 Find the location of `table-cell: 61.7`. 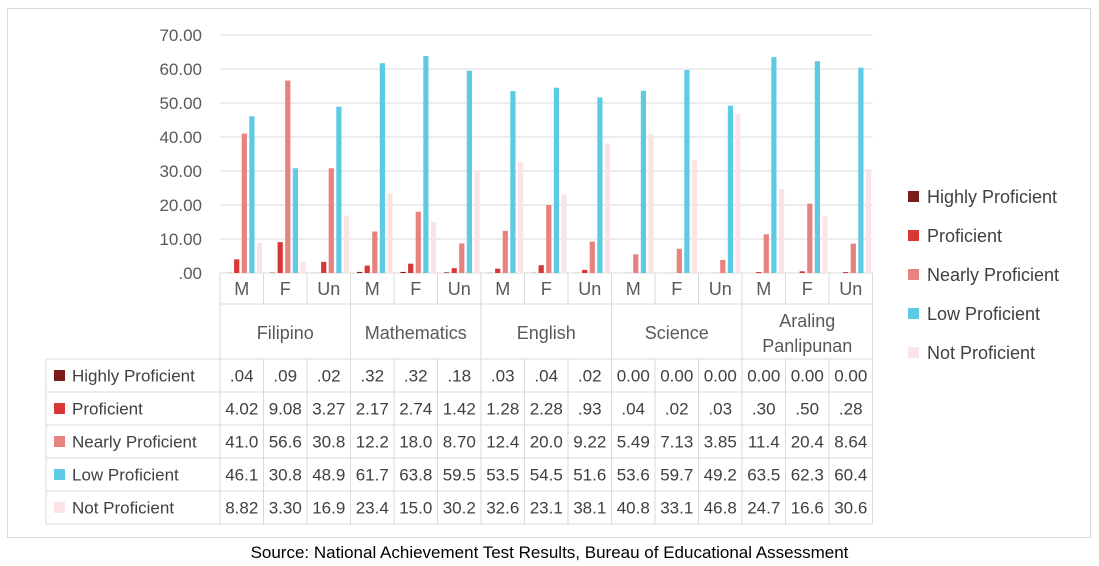

table-cell: 61.7 is located at coordinates (372, 475).